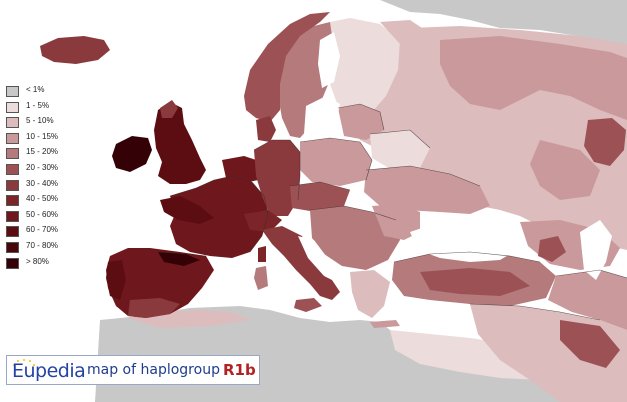 This screenshot has width=627, height=402. I want to click on legend-item: 70 - 80%, so click(51, 248).